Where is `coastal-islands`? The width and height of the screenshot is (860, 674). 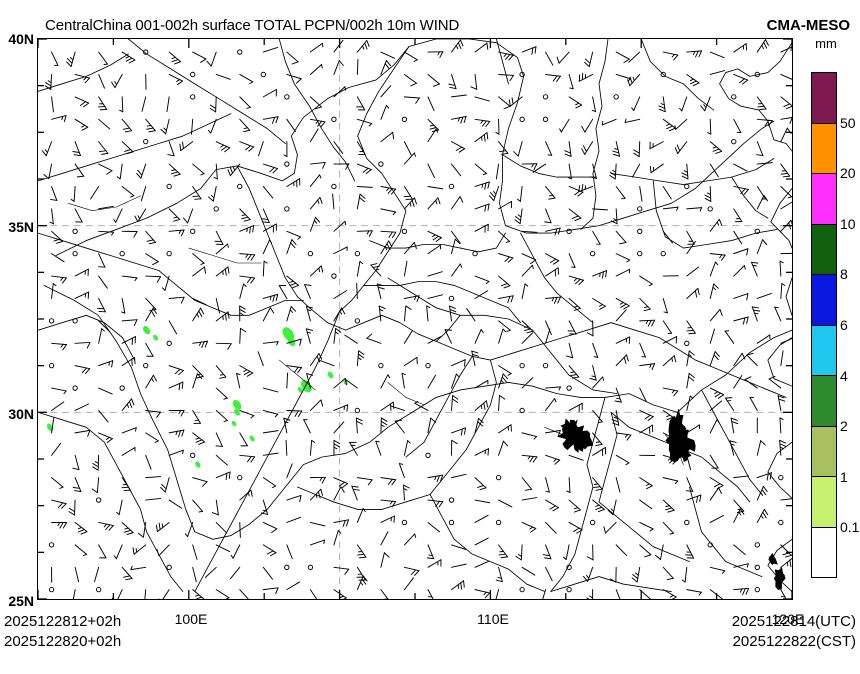 coastal-islands is located at coordinates (773, 559).